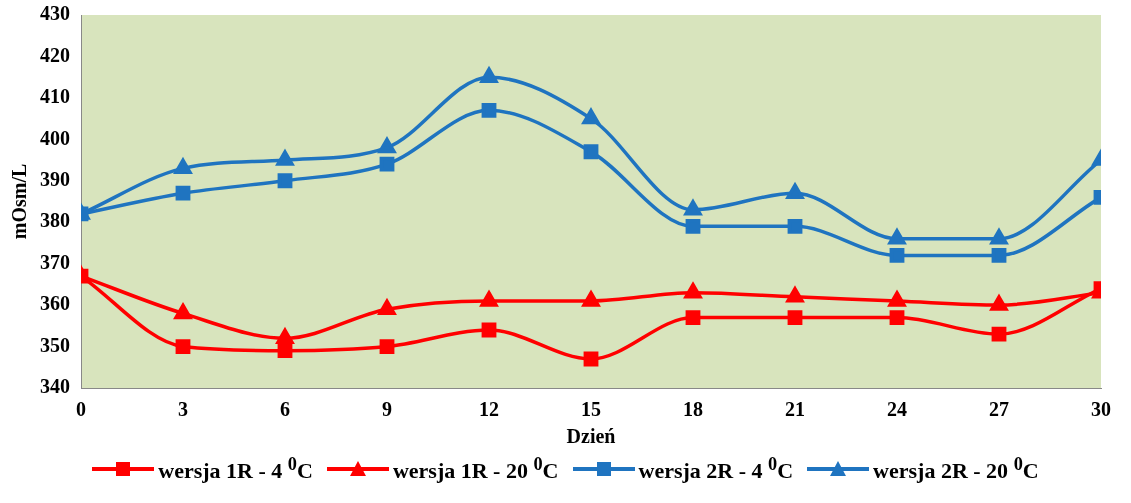 The height and width of the screenshot is (503, 1131). Describe the element at coordinates (81, 409) in the screenshot. I see `x-tick-label: 0` at that location.